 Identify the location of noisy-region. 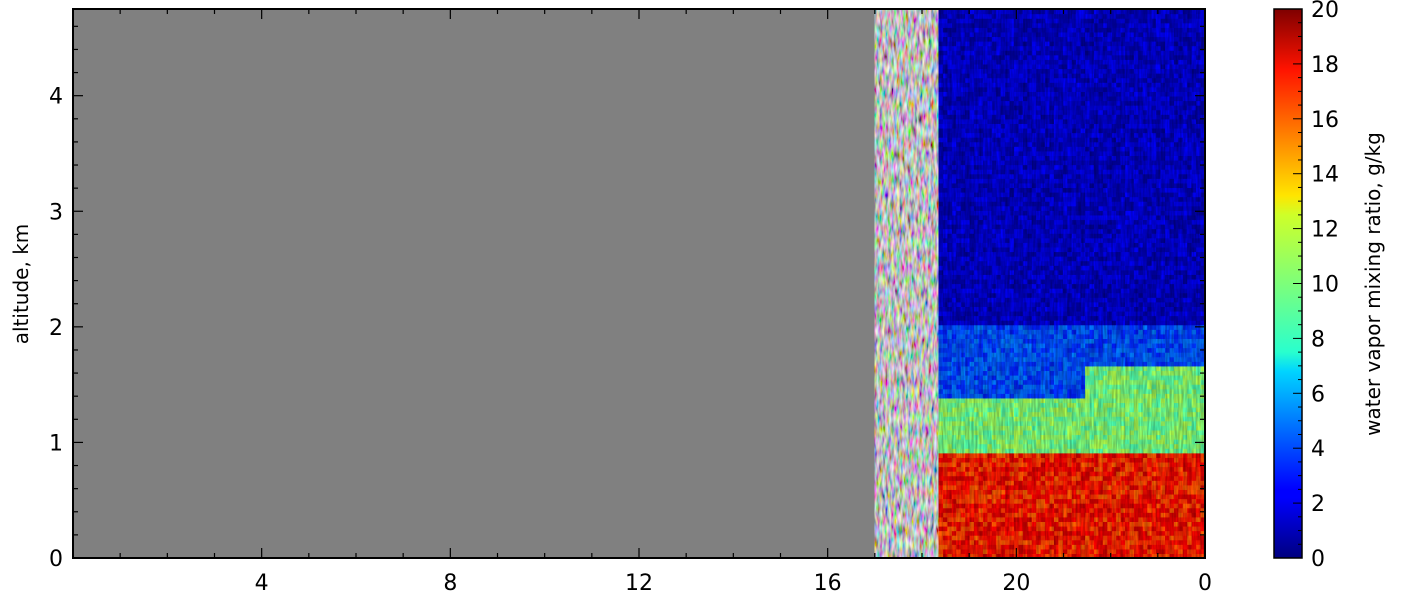
(906, 283).